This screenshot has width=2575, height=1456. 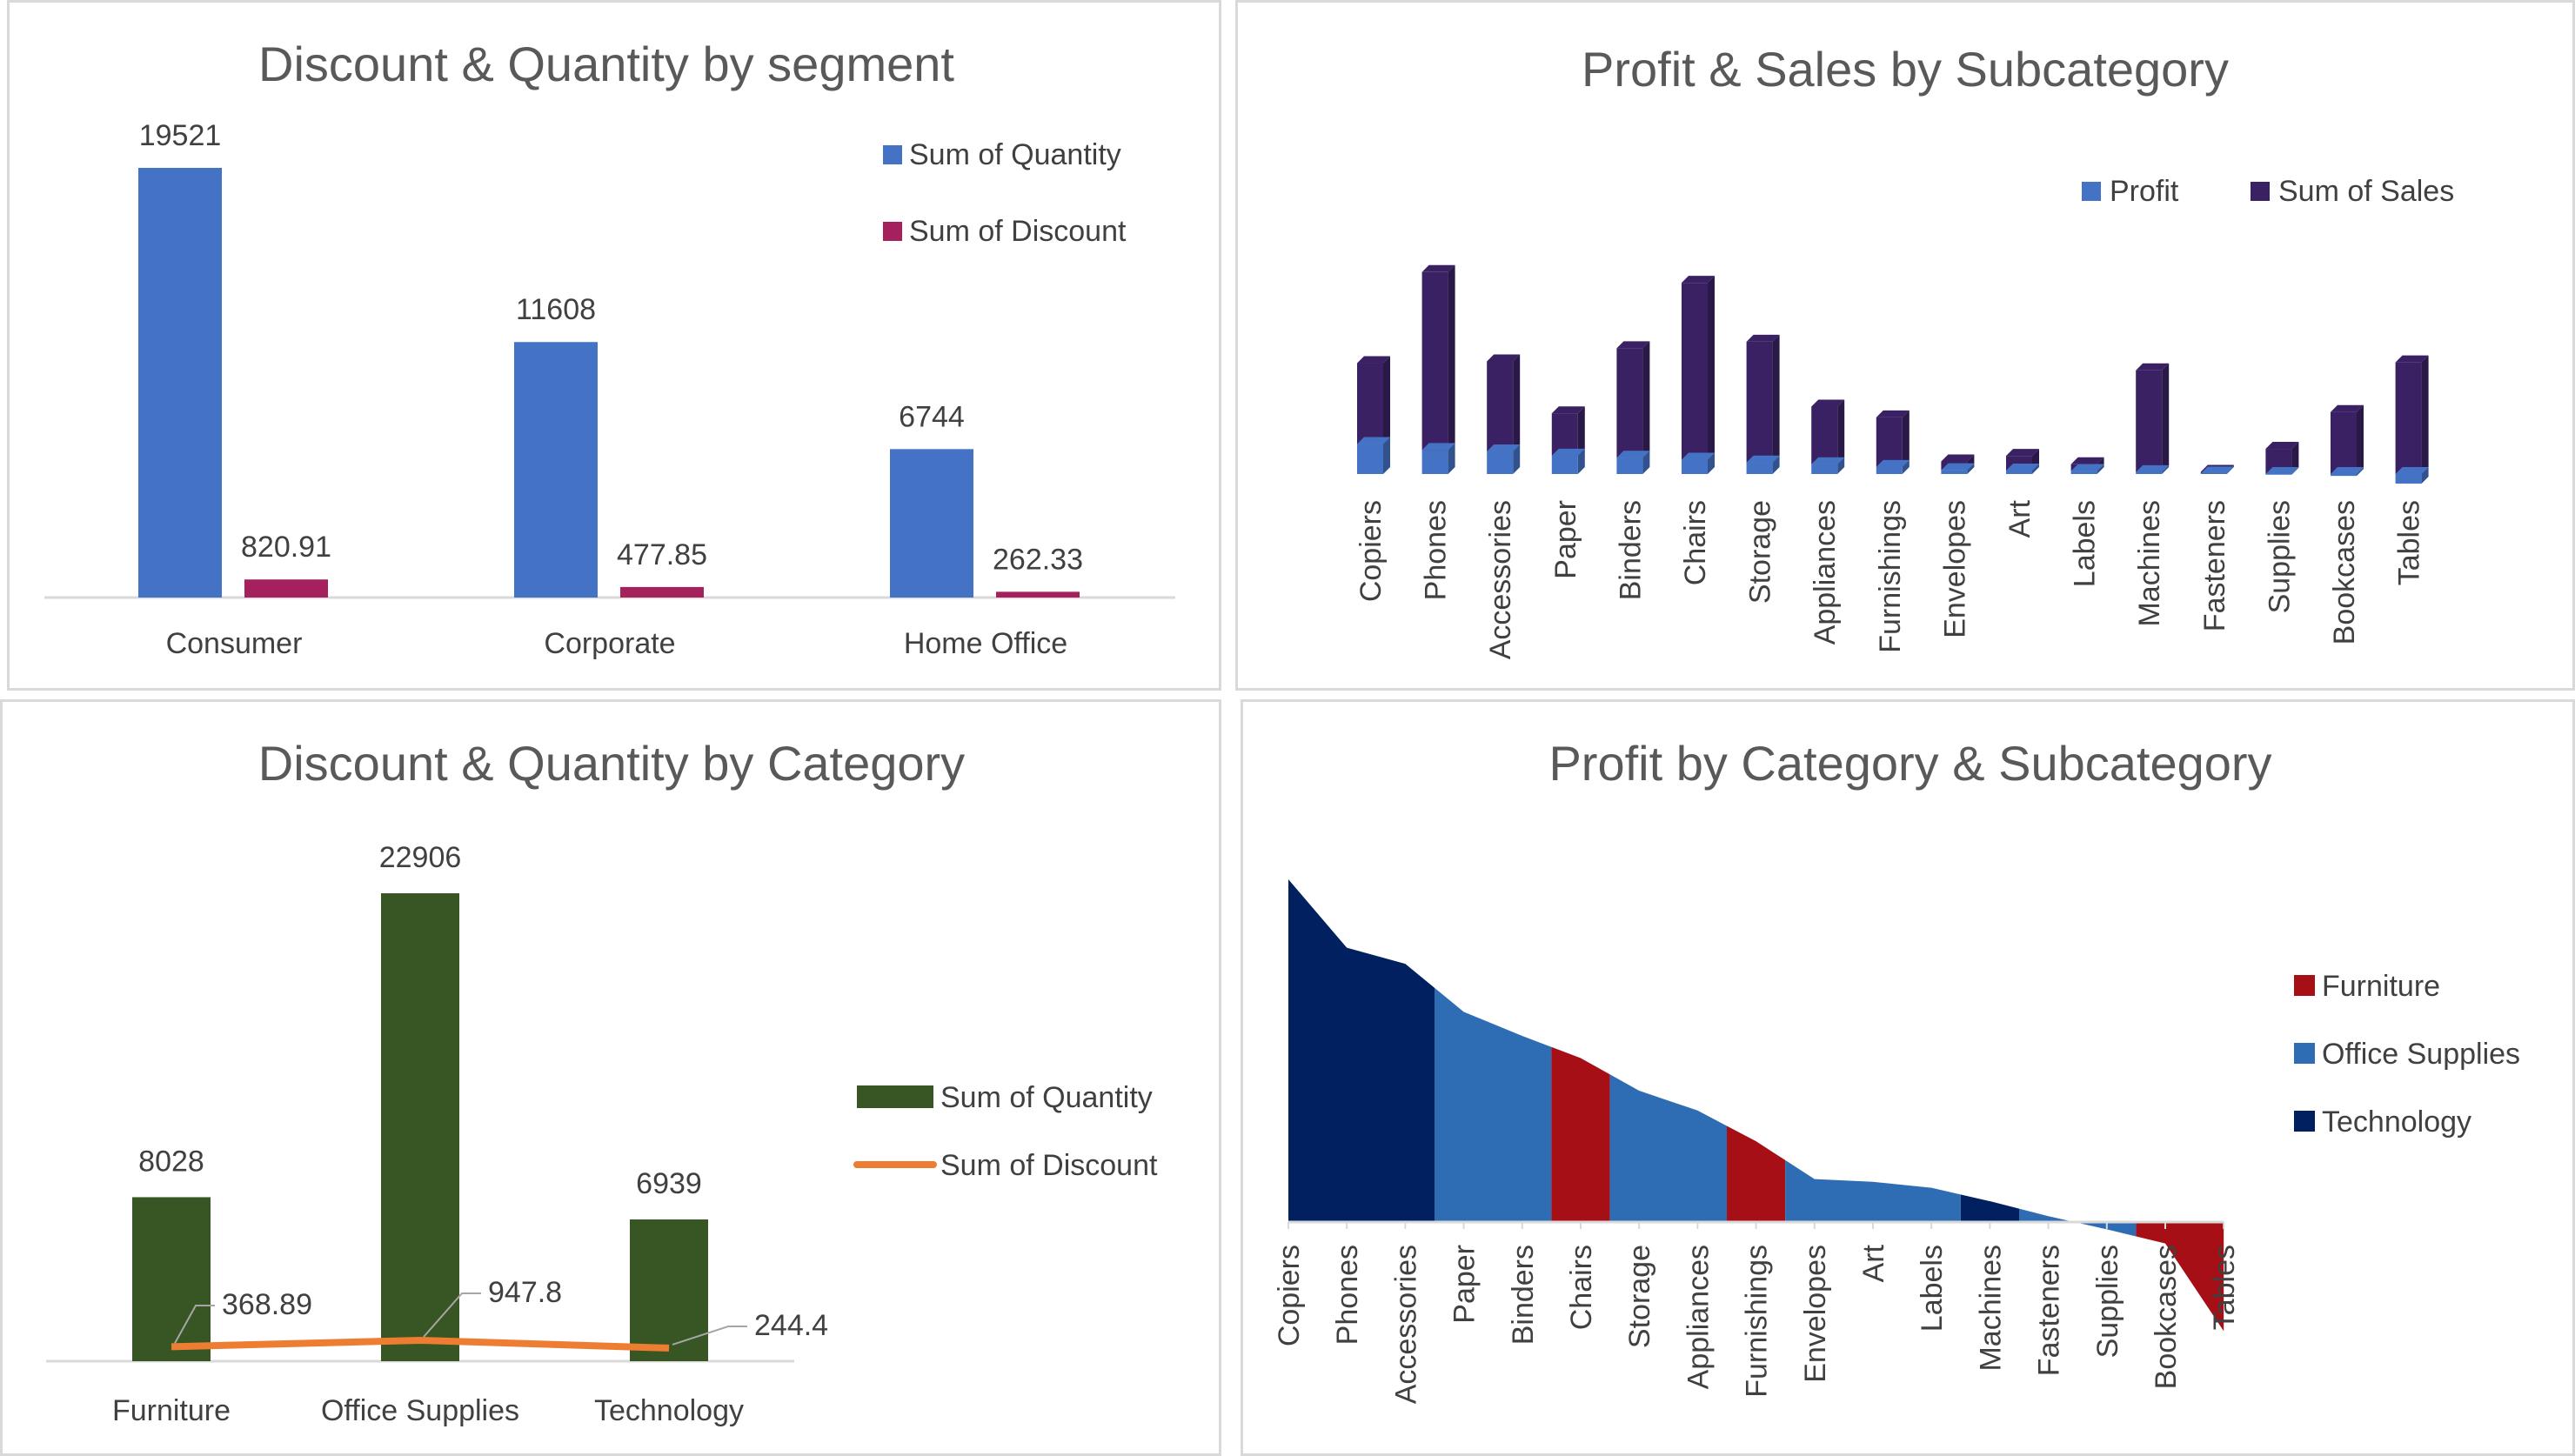 I want to click on bar-profit-labels-top, so click(x=2087, y=467).